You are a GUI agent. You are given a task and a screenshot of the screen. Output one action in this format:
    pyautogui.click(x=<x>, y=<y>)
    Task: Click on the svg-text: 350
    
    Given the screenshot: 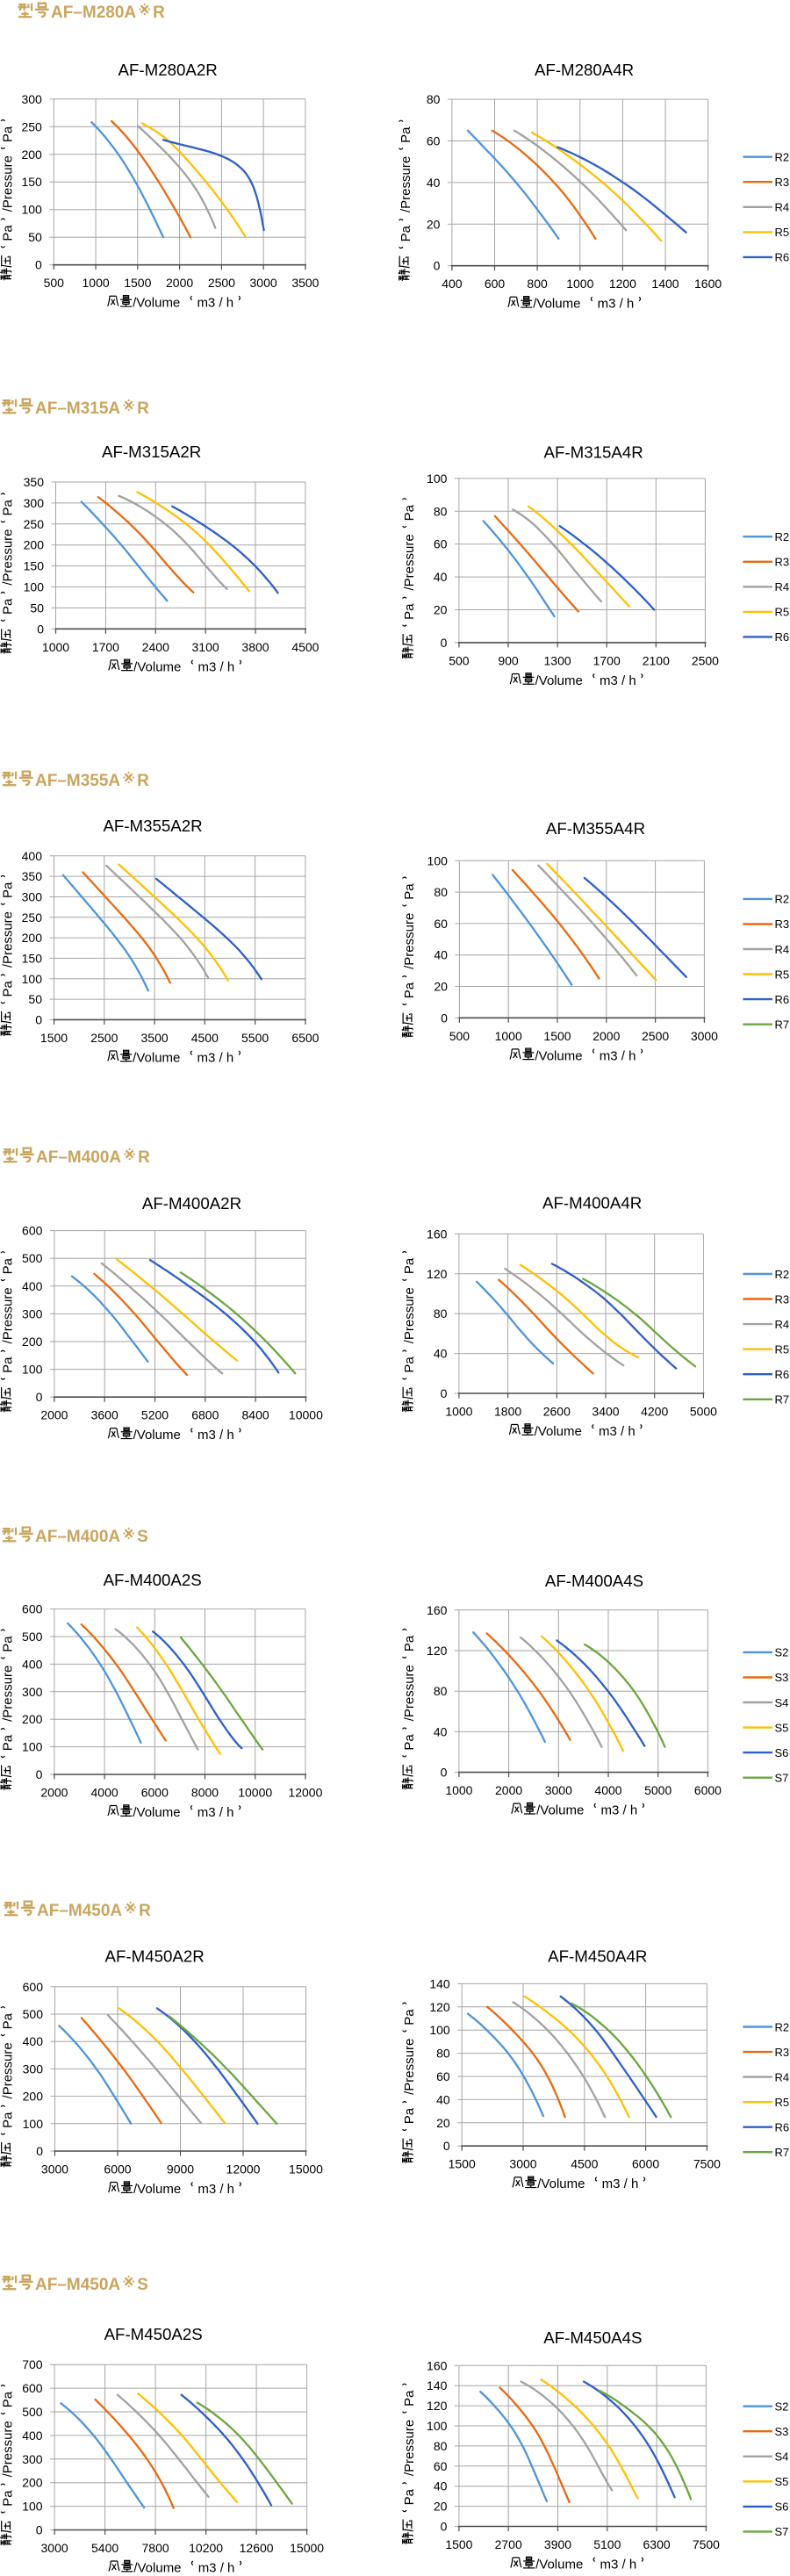 What is the action you would take?
    pyautogui.click(x=32, y=876)
    